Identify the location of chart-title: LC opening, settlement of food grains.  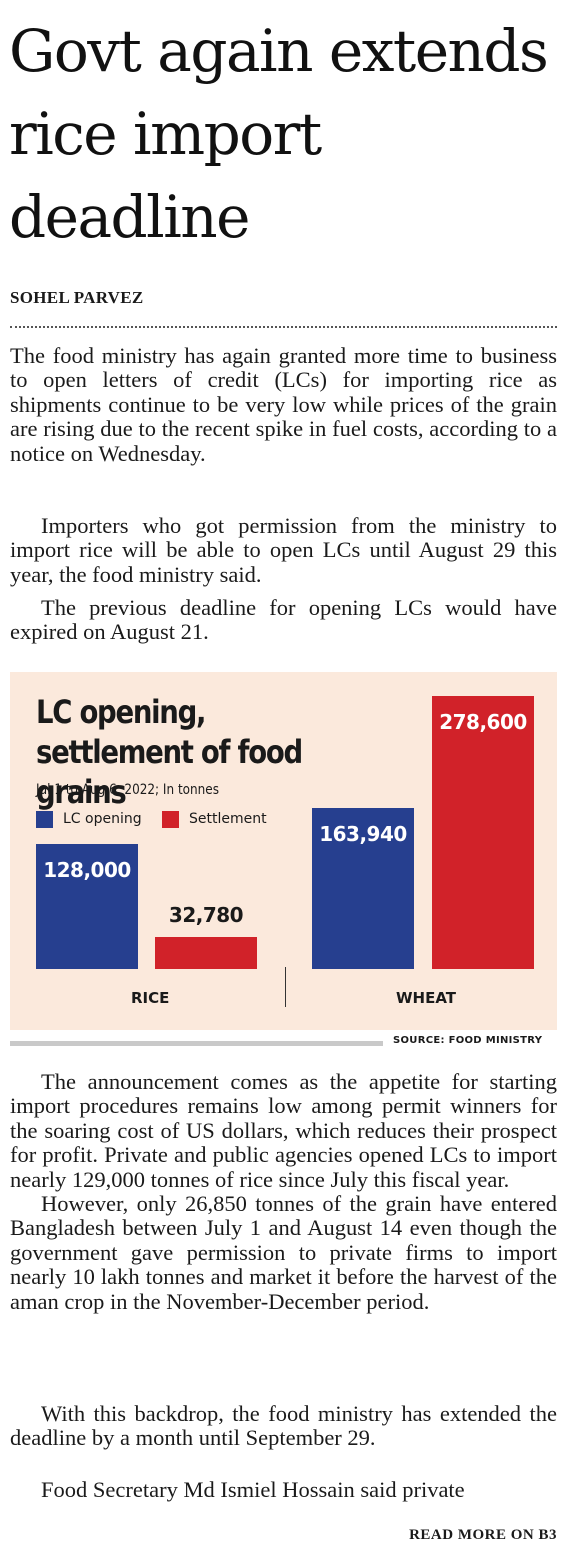
(169, 752).